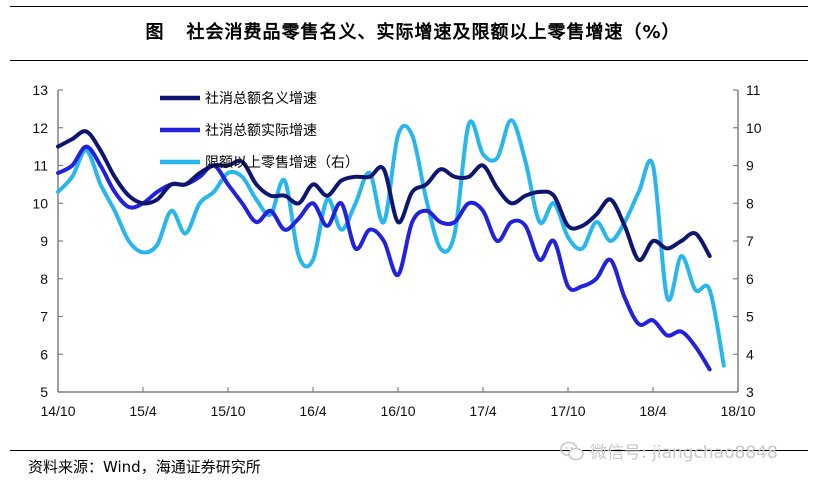 The height and width of the screenshot is (485, 826). Describe the element at coordinates (40, 166) in the screenshot. I see `y-left-tick-label: 11` at that location.